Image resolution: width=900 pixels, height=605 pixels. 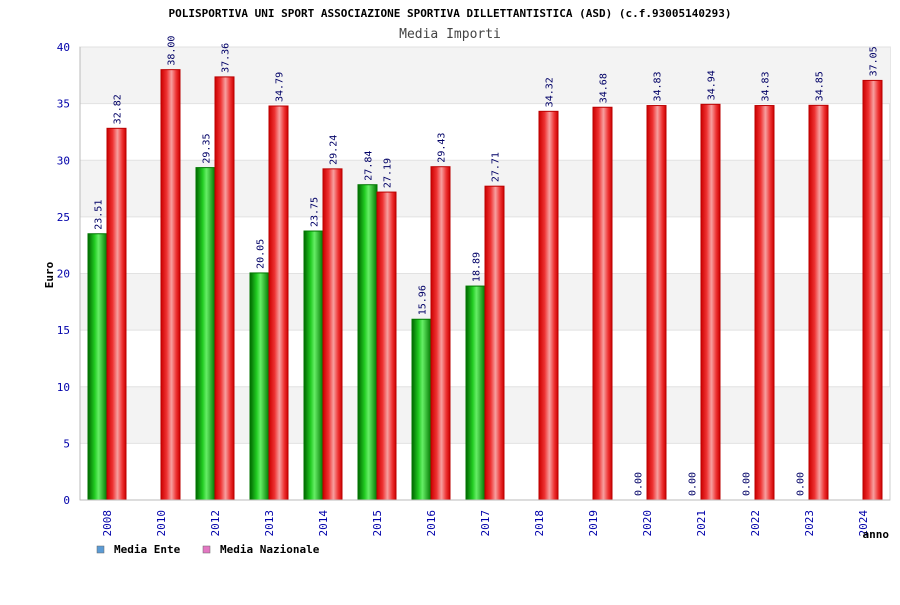 I want to click on data-label: 23.75, so click(x=315, y=212).